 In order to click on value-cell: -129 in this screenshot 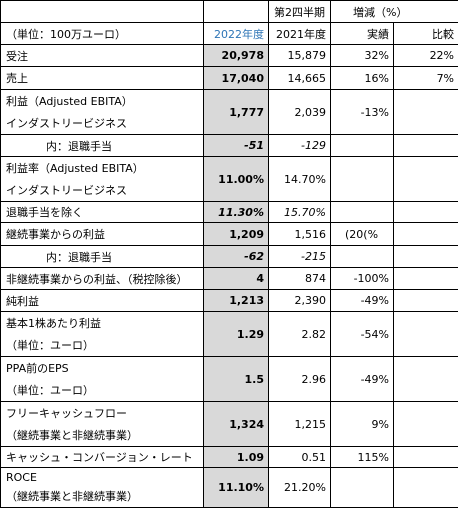, I will do `click(300, 146)`.